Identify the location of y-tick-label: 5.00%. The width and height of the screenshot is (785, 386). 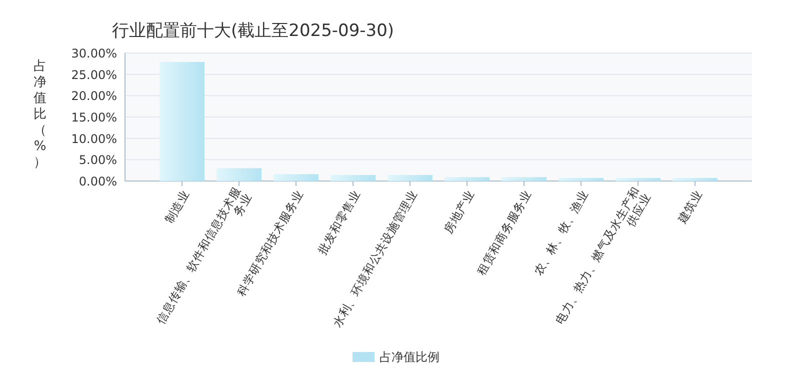
(97, 160).